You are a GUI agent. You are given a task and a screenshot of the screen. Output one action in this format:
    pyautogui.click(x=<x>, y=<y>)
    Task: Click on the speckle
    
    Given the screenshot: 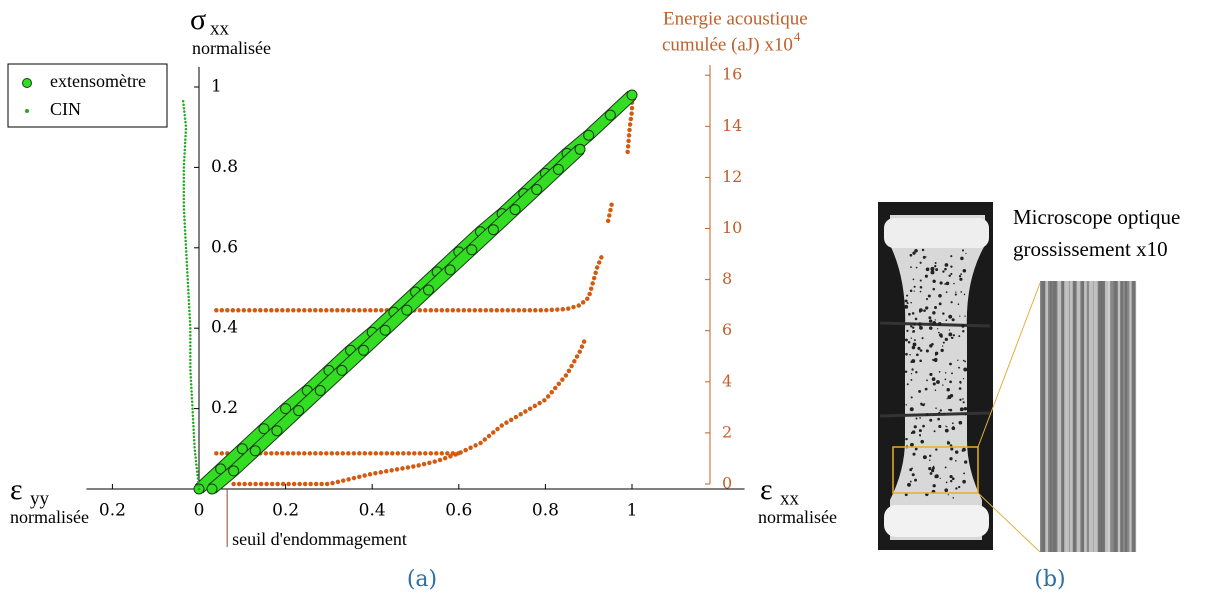 What is the action you would take?
    pyautogui.click(x=936, y=373)
    